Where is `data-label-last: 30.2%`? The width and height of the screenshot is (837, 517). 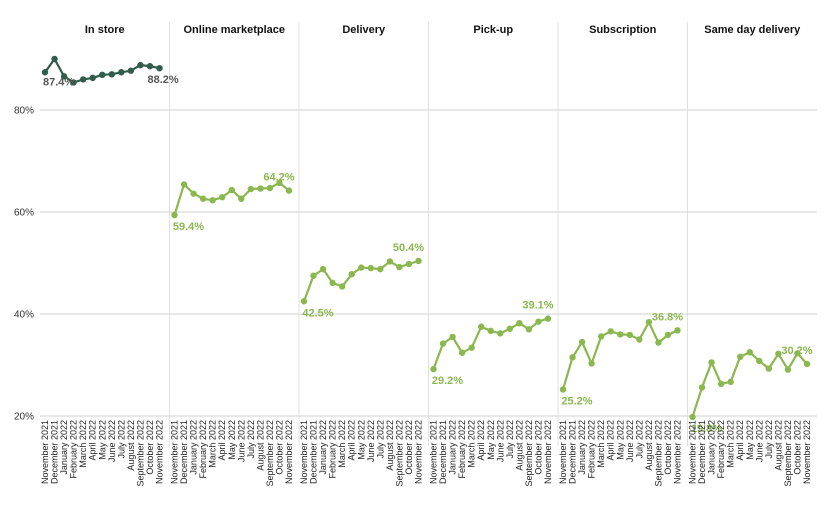 data-label-last: 30.2% is located at coordinates (796, 351).